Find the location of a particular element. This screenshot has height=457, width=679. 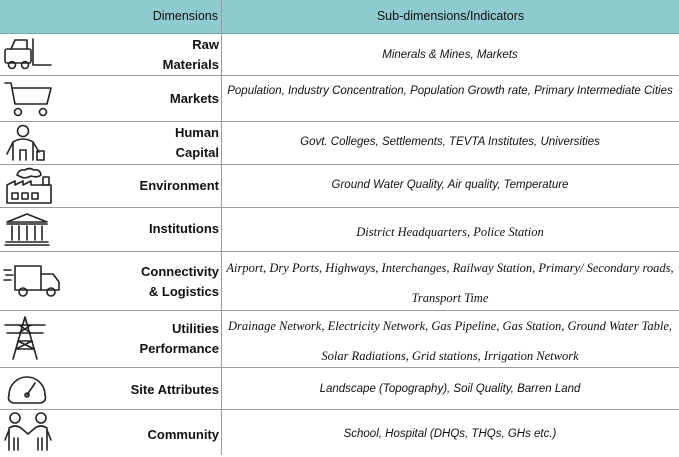

indicators-text: District Headquarters, Police Station is located at coordinates (450, 232).